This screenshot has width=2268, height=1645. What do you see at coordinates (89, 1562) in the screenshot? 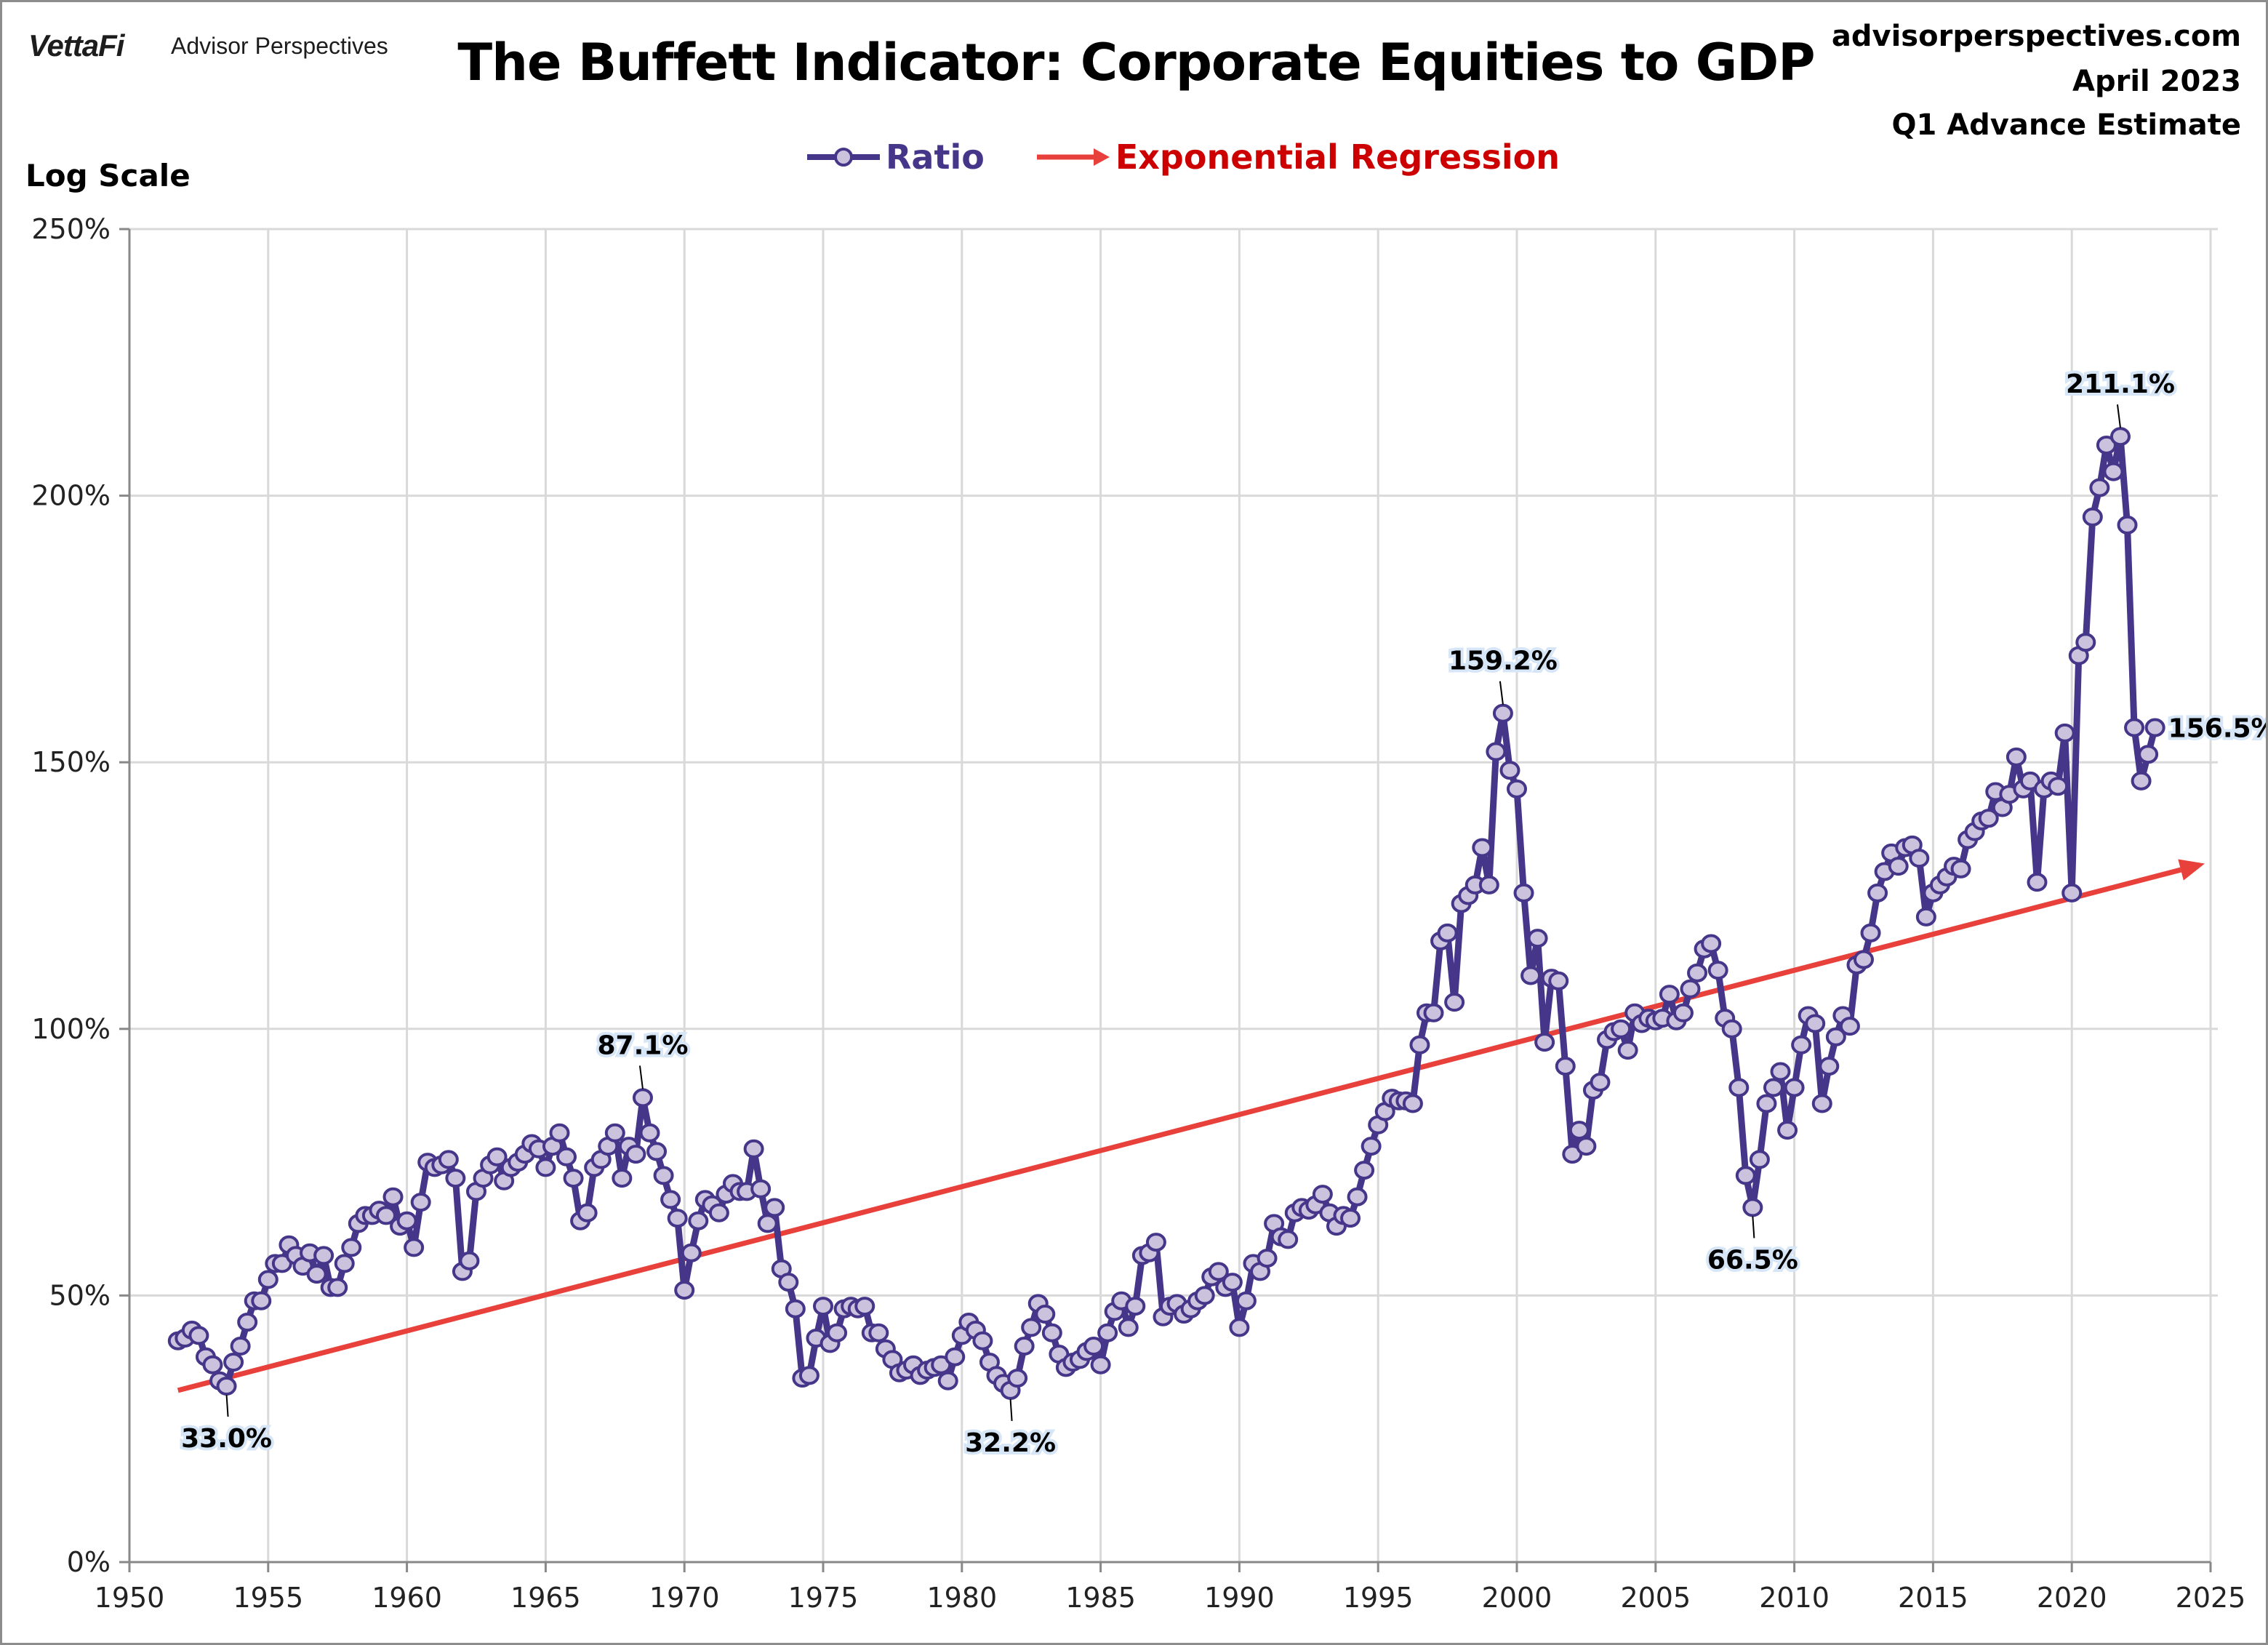
I see `y-tick-label: 0%` at bounding box center [89, 1562].